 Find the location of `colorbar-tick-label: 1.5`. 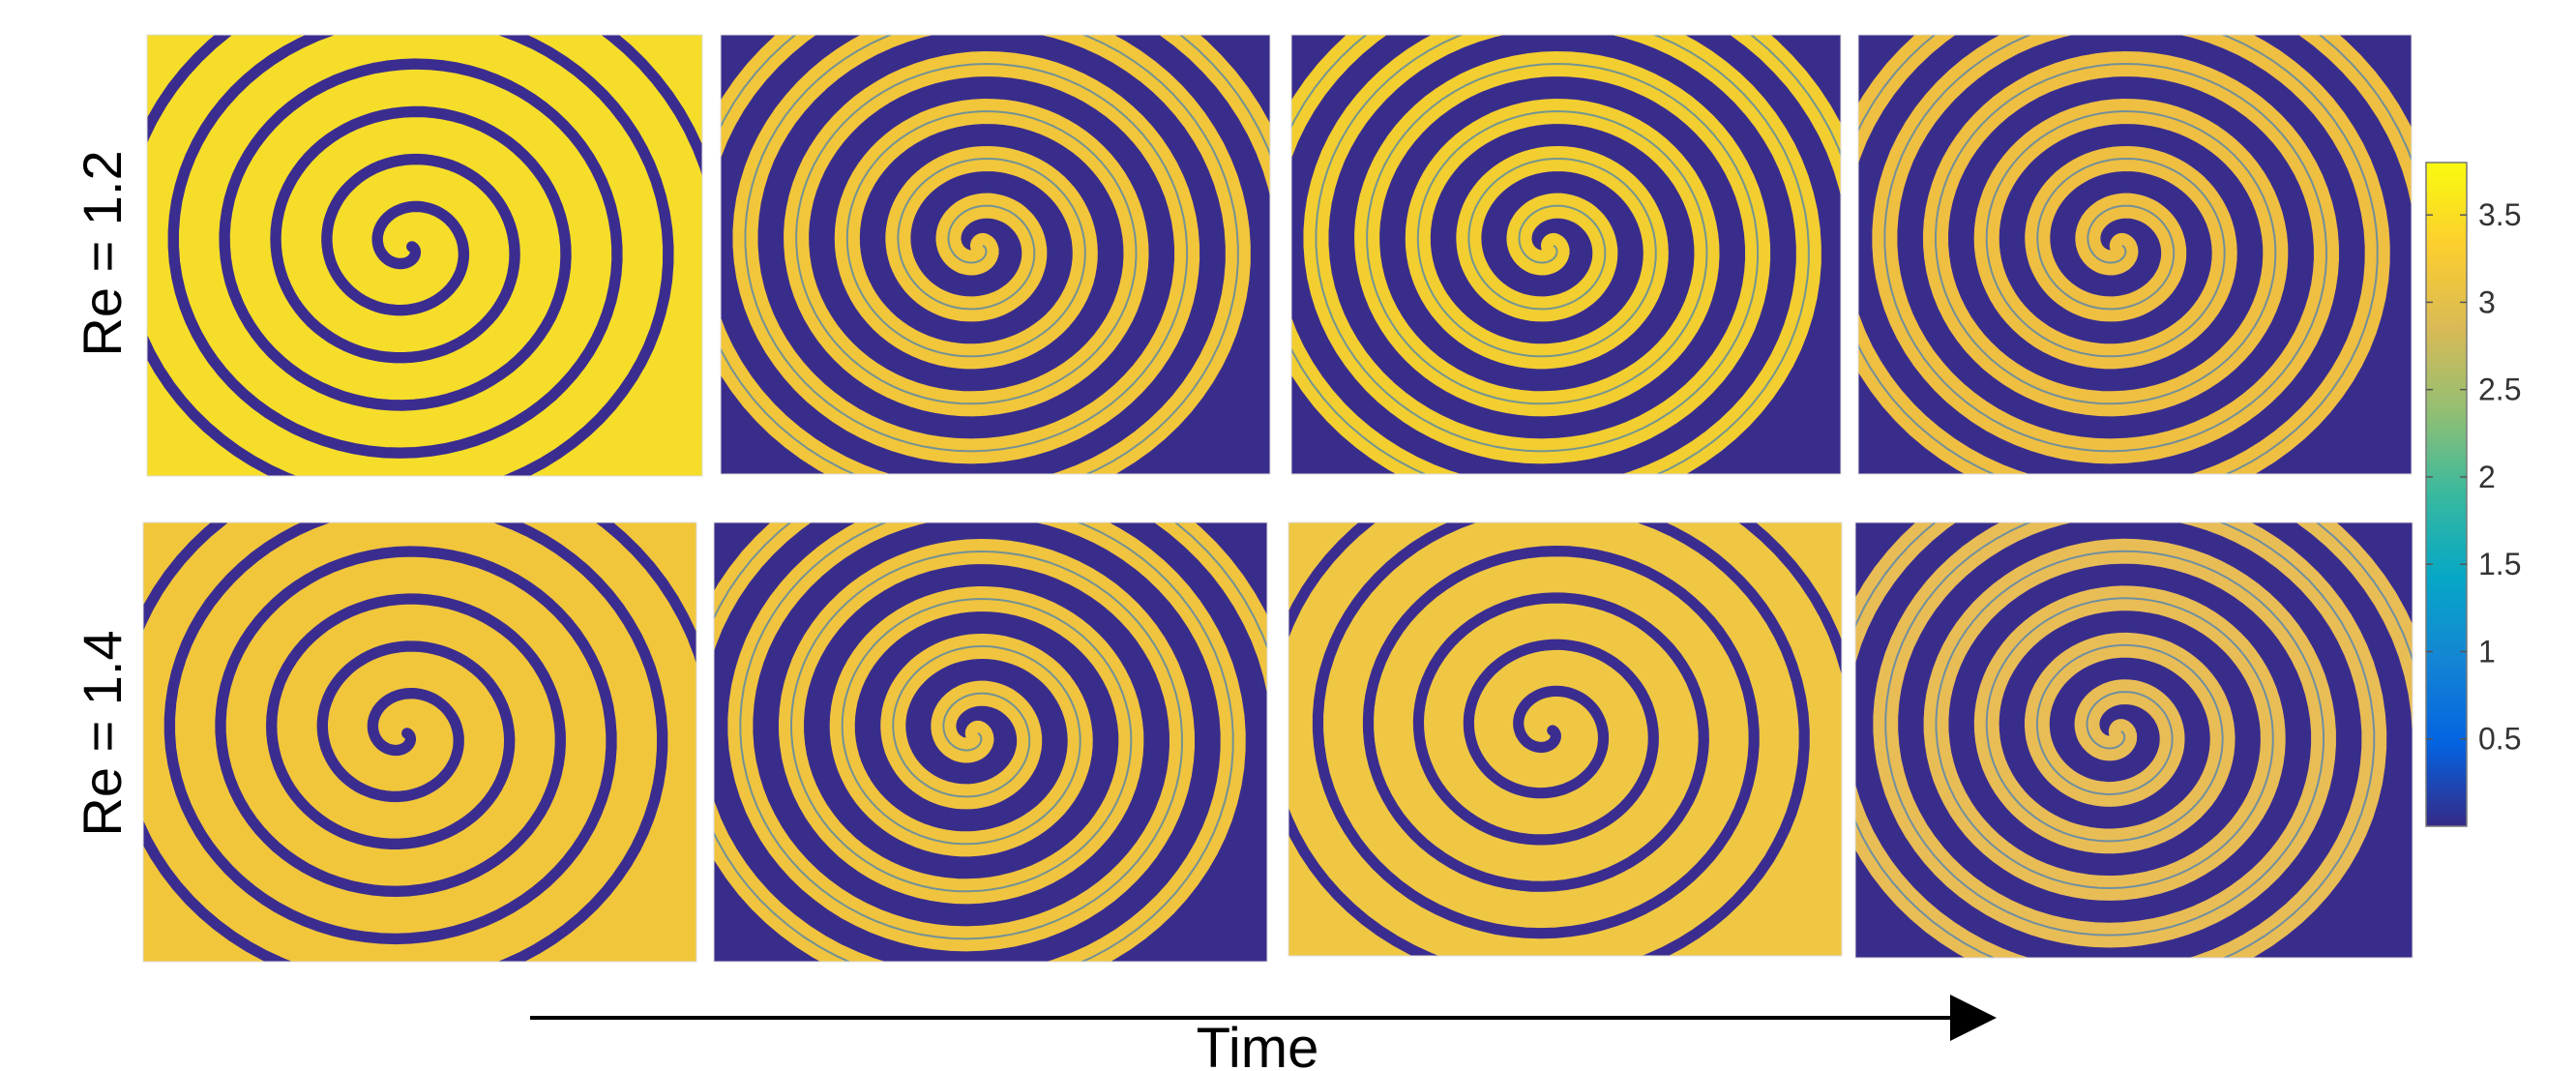

colorbar-tick-label: 1.5 is located at coordinates (2500, 564).